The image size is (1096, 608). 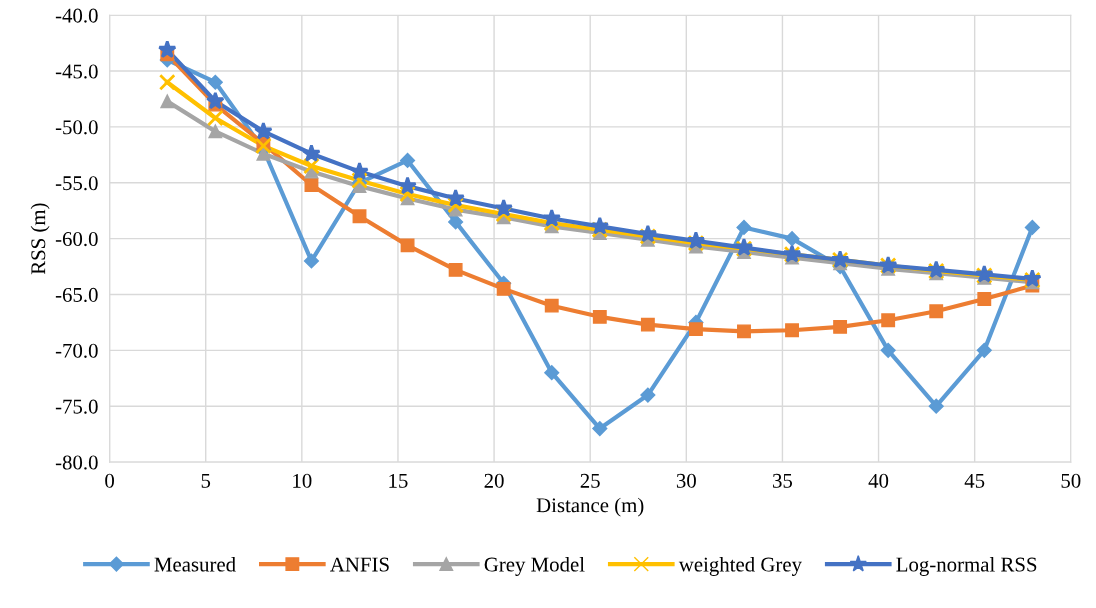 What do you see at coordinates (686, 480) in the screenshot?
I see `x-tick-label: 30` at bounding box center [686, 480].